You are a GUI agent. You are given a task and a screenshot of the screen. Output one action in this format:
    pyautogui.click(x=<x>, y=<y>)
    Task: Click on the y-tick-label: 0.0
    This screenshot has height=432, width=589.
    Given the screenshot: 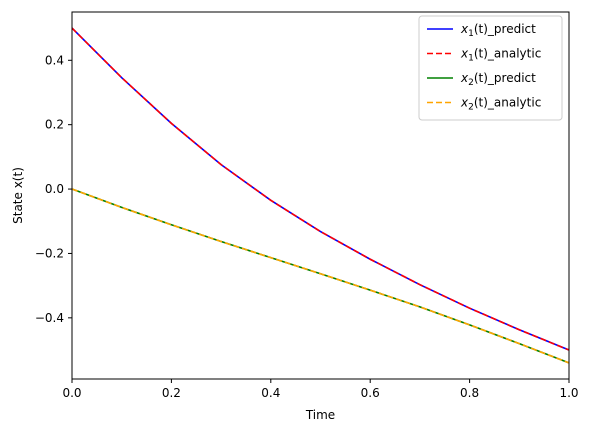 What is the action you would take?
    pyautogui.click(x=54, y=189)
    